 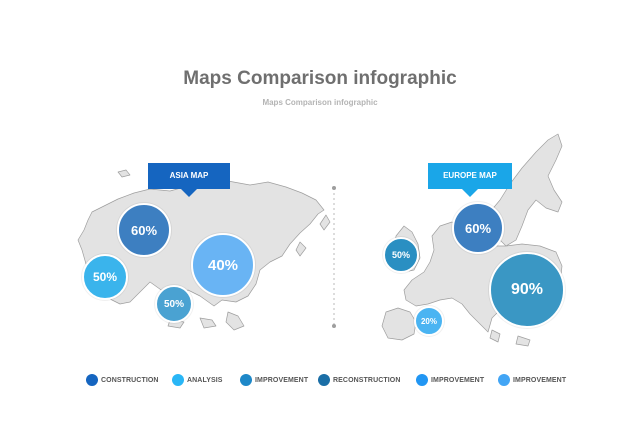 I want to click on asia-bubble-50-left: 50%, so click(x=105, y=277).